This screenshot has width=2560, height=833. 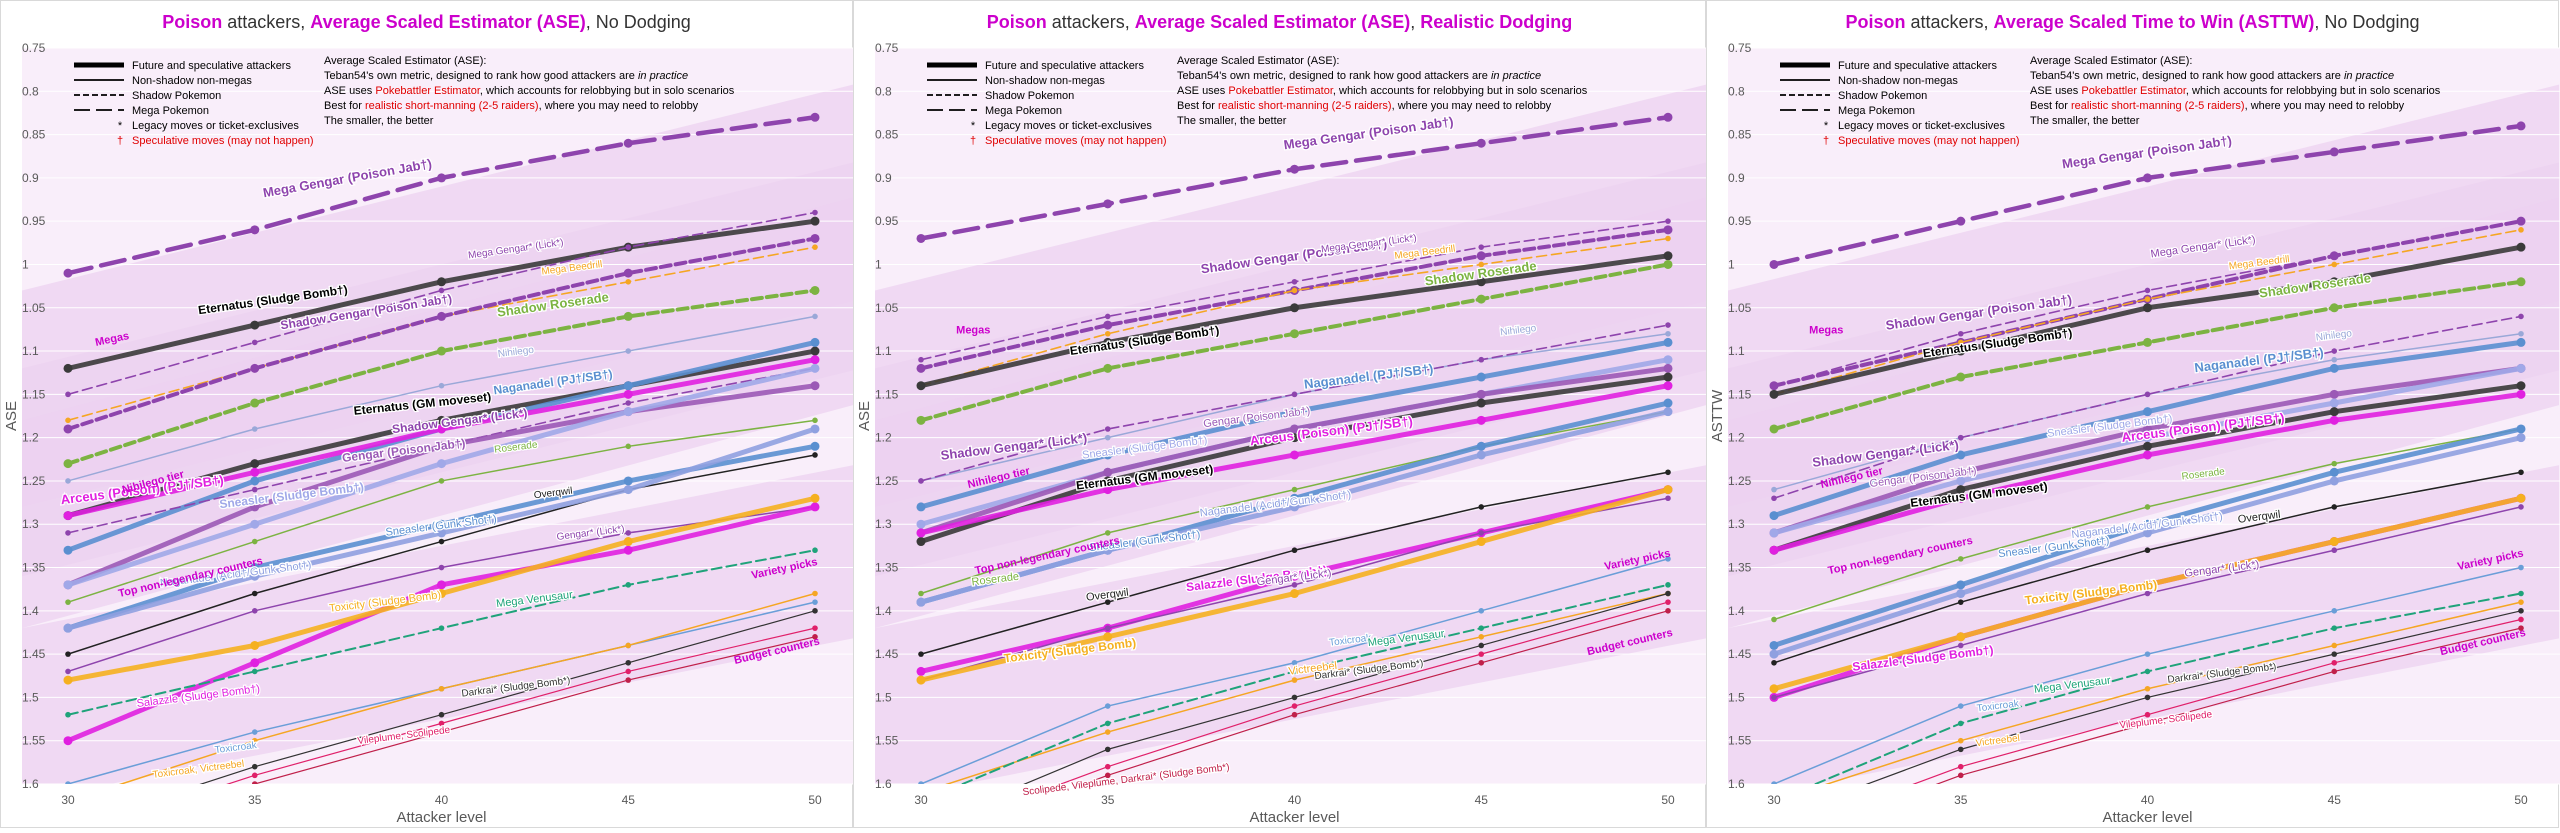 What do you see at coordinates (34, 654) in the screenshot?
I see `y-tick-label: 1.45` at bounding box center [34, 654].